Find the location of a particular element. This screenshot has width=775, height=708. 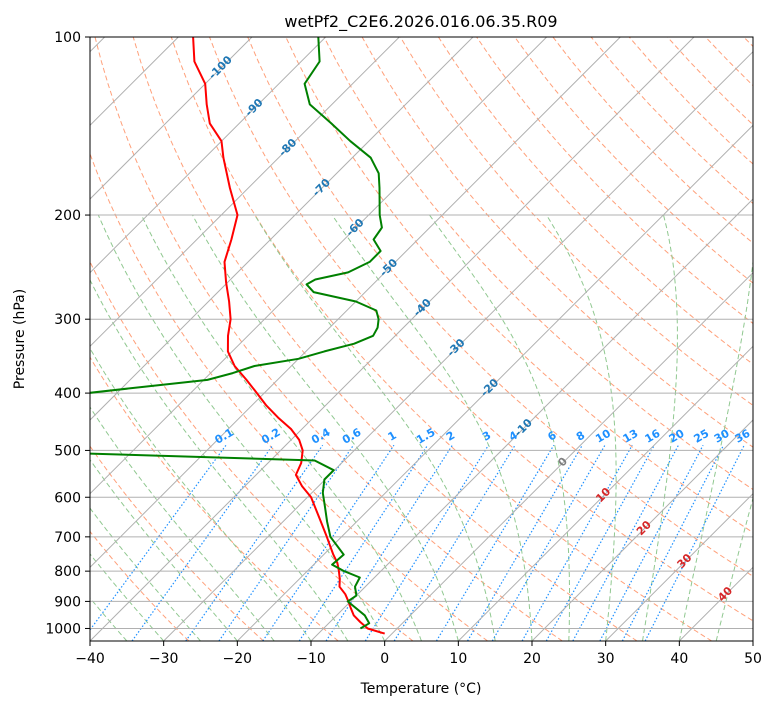

y-tick-label: 200 is located at coordinates (67, 216).